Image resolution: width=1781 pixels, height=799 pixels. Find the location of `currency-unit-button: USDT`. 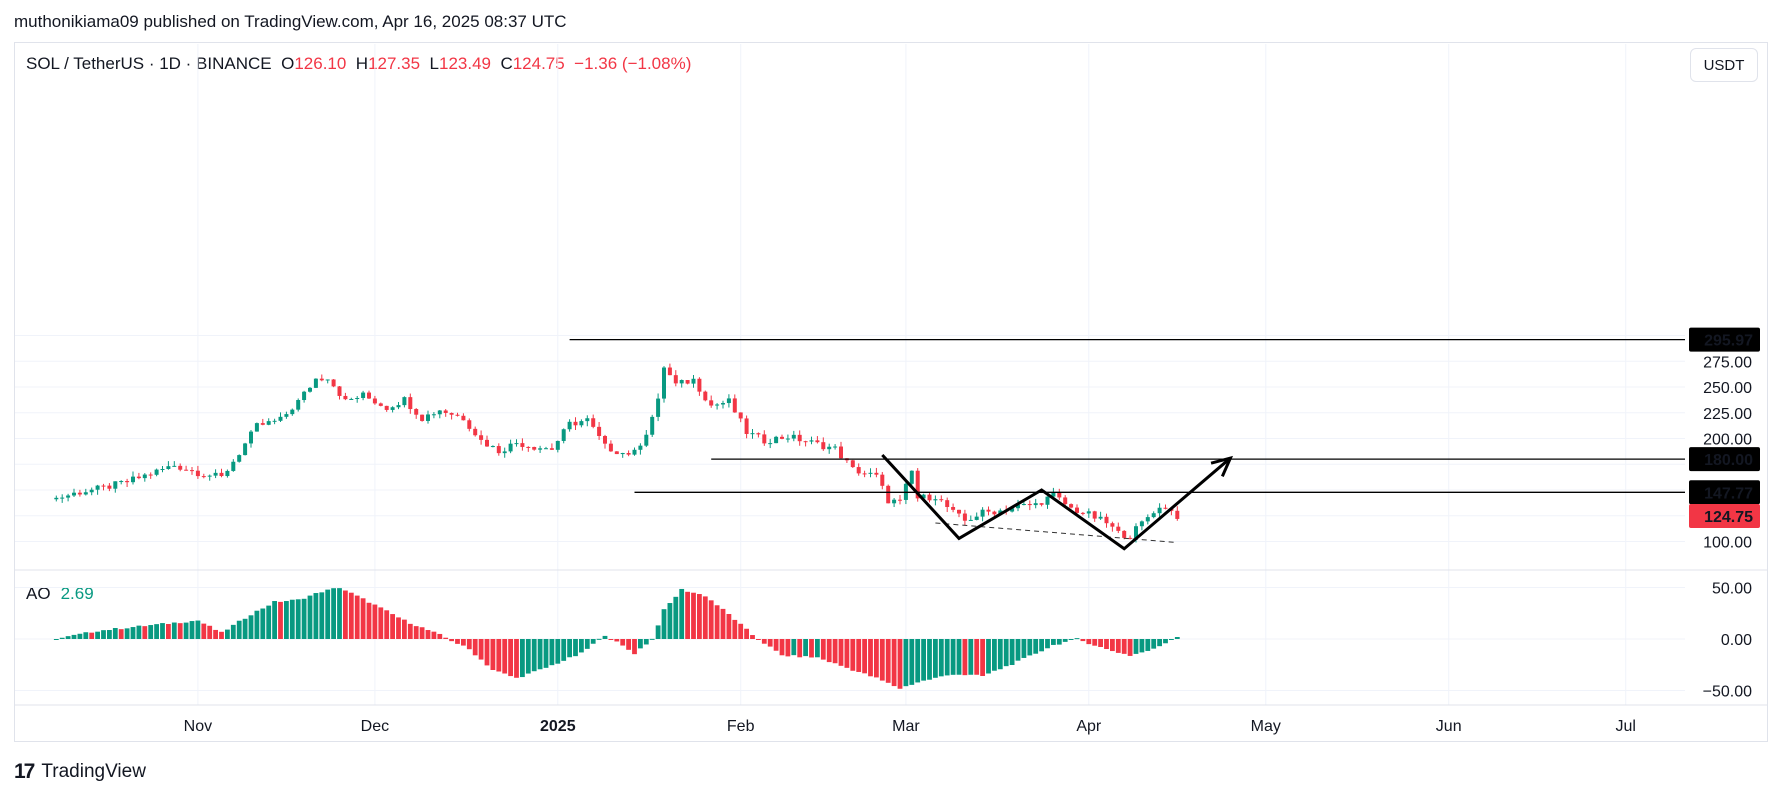

currency-unit-button: USDT is located at coordinates (1724, 65).